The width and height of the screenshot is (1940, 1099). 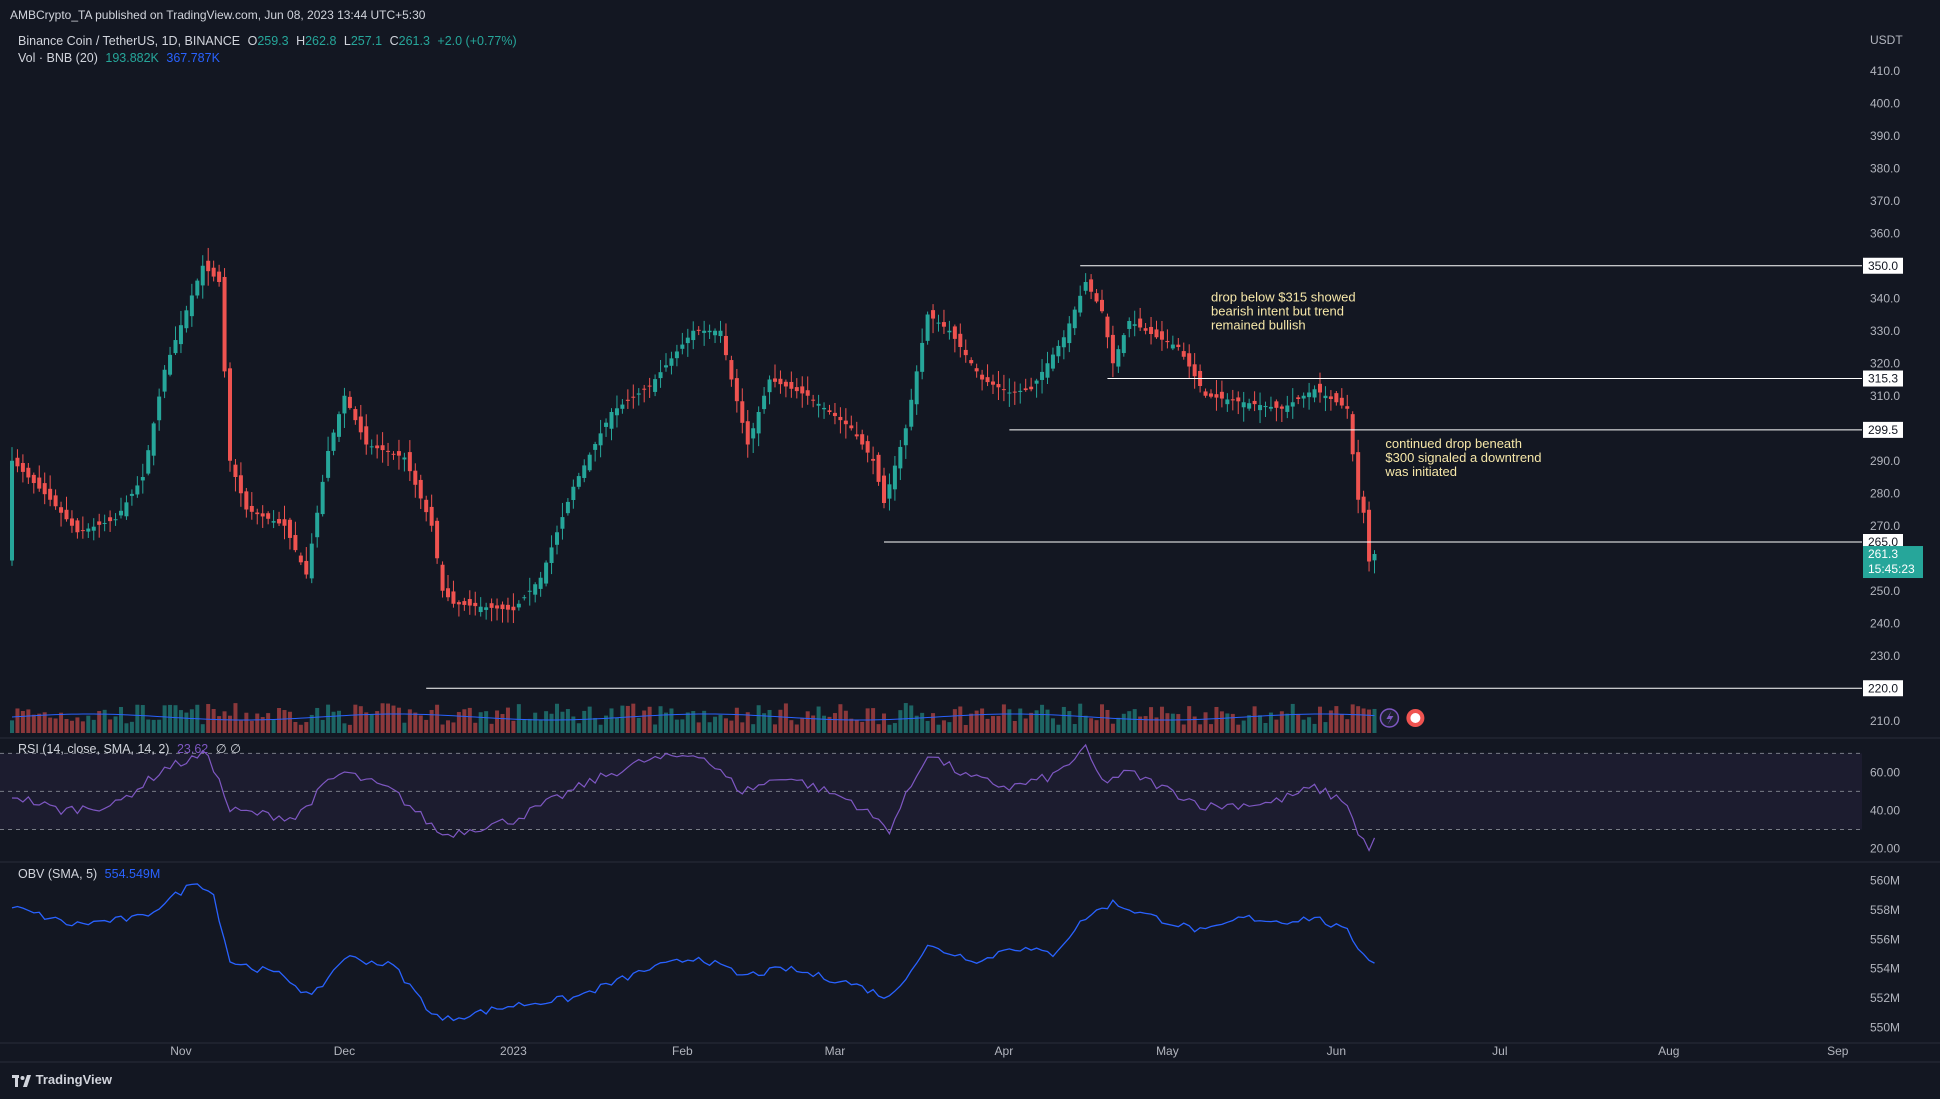 What do you see at coordinates (91, 874) in the screenshot?
I see `obv-legend: OBV (SMA, 5) 554.549M` at bounding box center [91, 874].